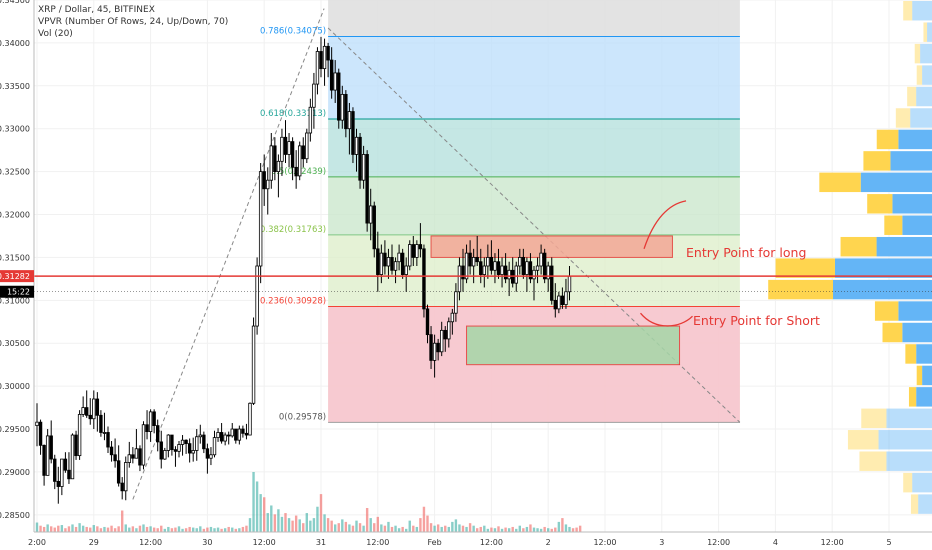  I want to click on y-tick-label: 0.33500, so click(15, 86).